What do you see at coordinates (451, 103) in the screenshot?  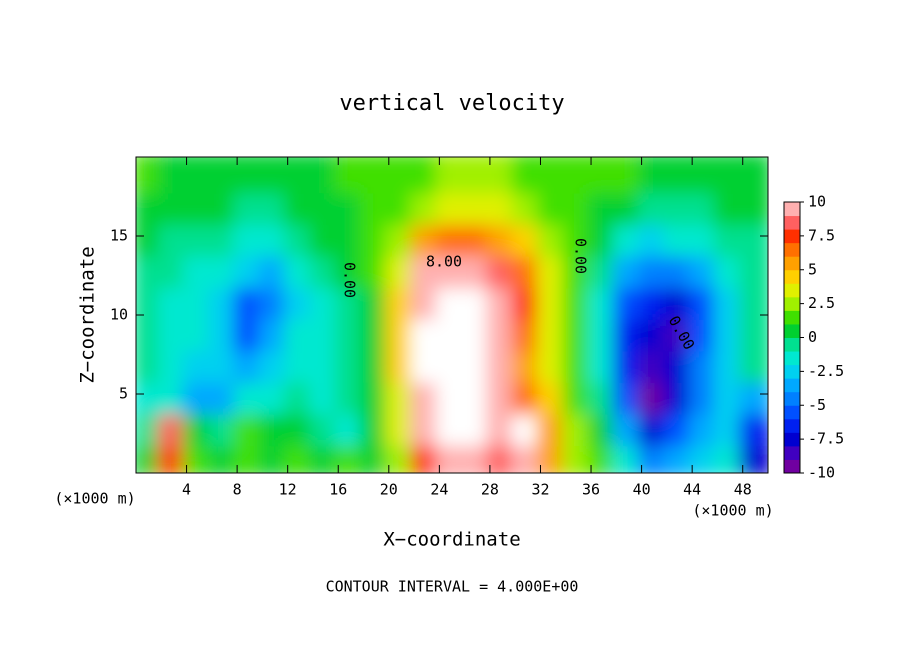 I see `chart-title: vertical velocity` at bounding box center [451, 103].